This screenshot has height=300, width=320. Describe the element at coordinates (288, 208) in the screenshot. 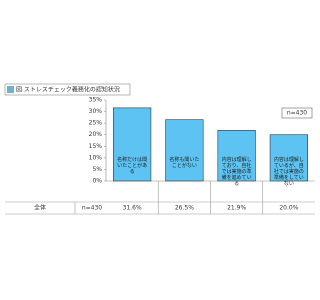

I see `value-label: 20.0%` at that location.